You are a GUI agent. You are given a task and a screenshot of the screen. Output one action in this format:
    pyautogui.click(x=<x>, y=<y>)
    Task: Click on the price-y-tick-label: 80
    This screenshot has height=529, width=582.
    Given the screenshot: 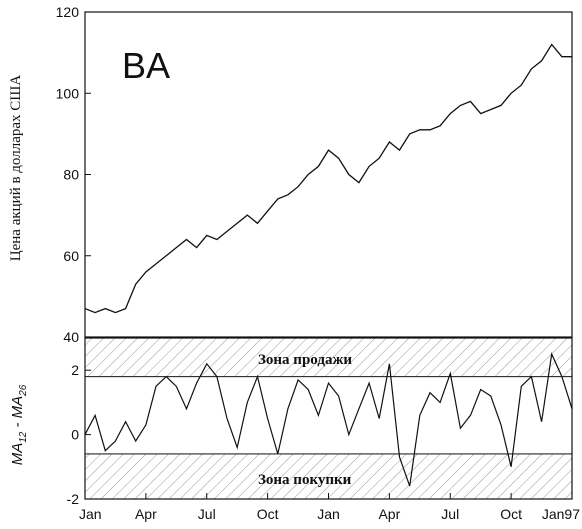 What is the action you would take?
    pyautogui.click(x=71, y=175)
    